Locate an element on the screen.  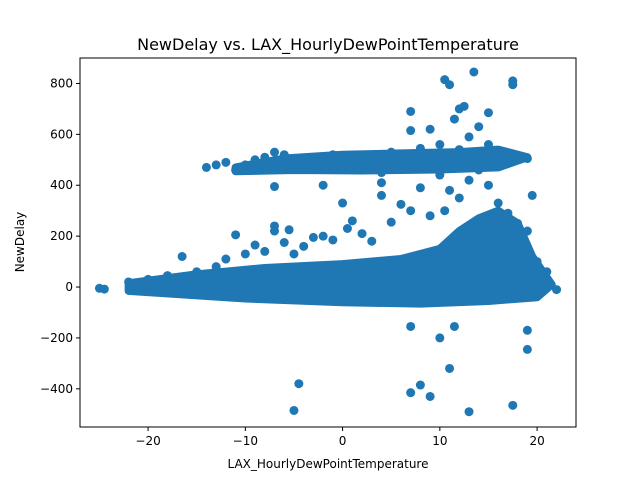
x-axis-label: LAX_HourlyDewPointTemperature is located at coordinates (328, 464).